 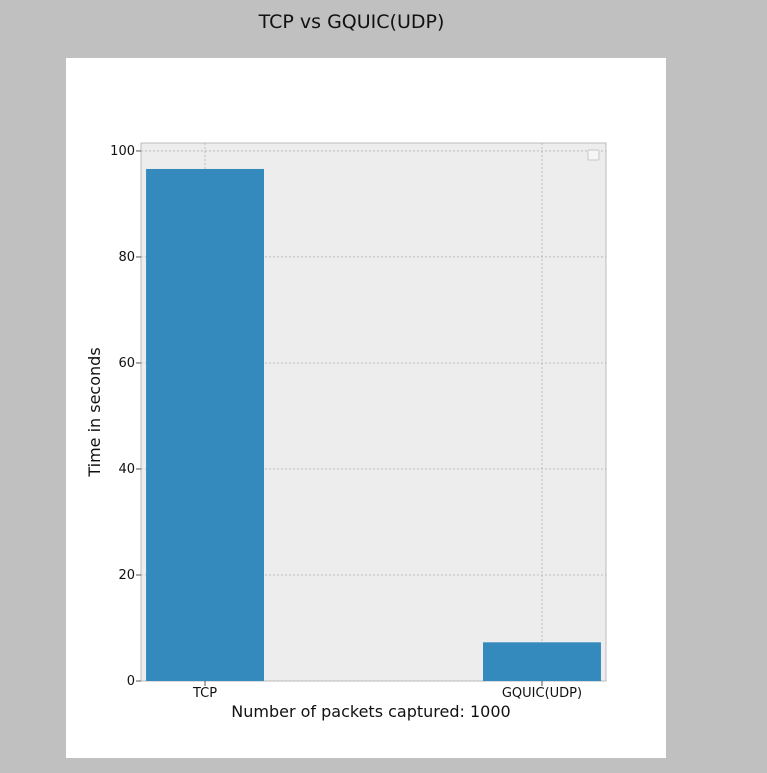 I want to click on y-tick-label: 40, so click(x=126, y=469).